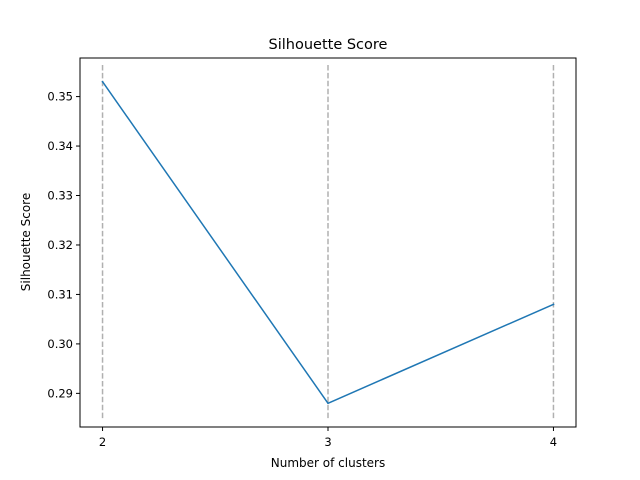 Image resolution: width=640 pixels, height=480 pixels. I want to click on x-tick-label-1: 3, so click(327, 442).